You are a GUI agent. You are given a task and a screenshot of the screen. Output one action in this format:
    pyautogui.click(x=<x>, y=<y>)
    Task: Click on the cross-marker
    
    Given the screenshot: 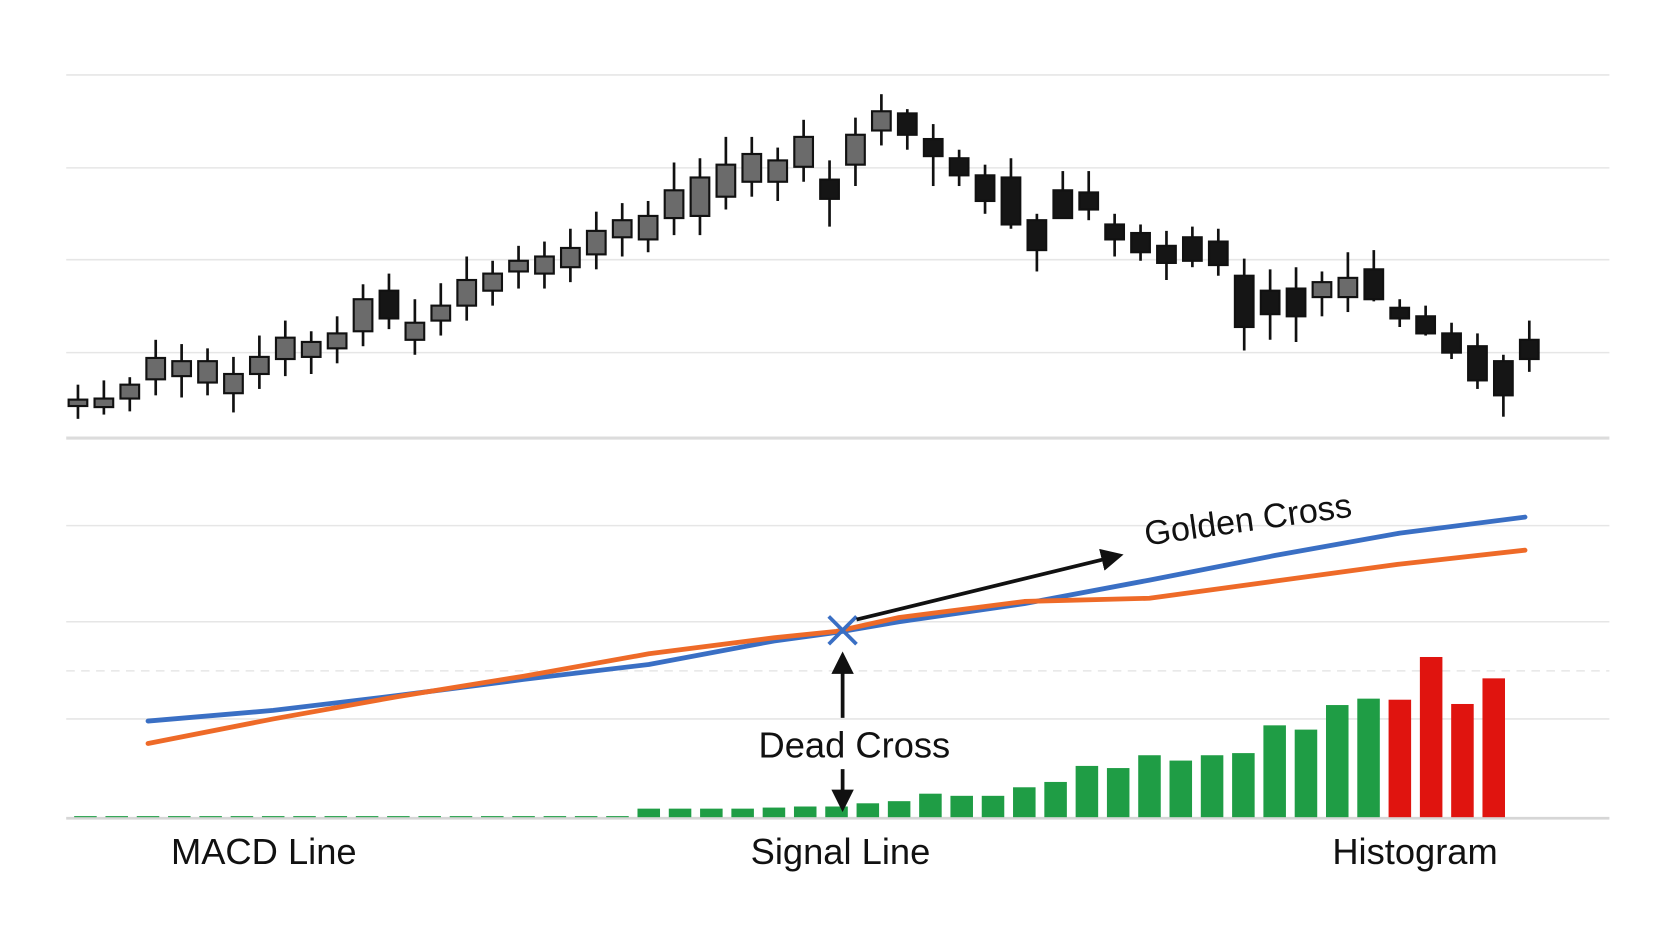 What is the action you would take?
    pyautogui.click(x=842, y=630)
    